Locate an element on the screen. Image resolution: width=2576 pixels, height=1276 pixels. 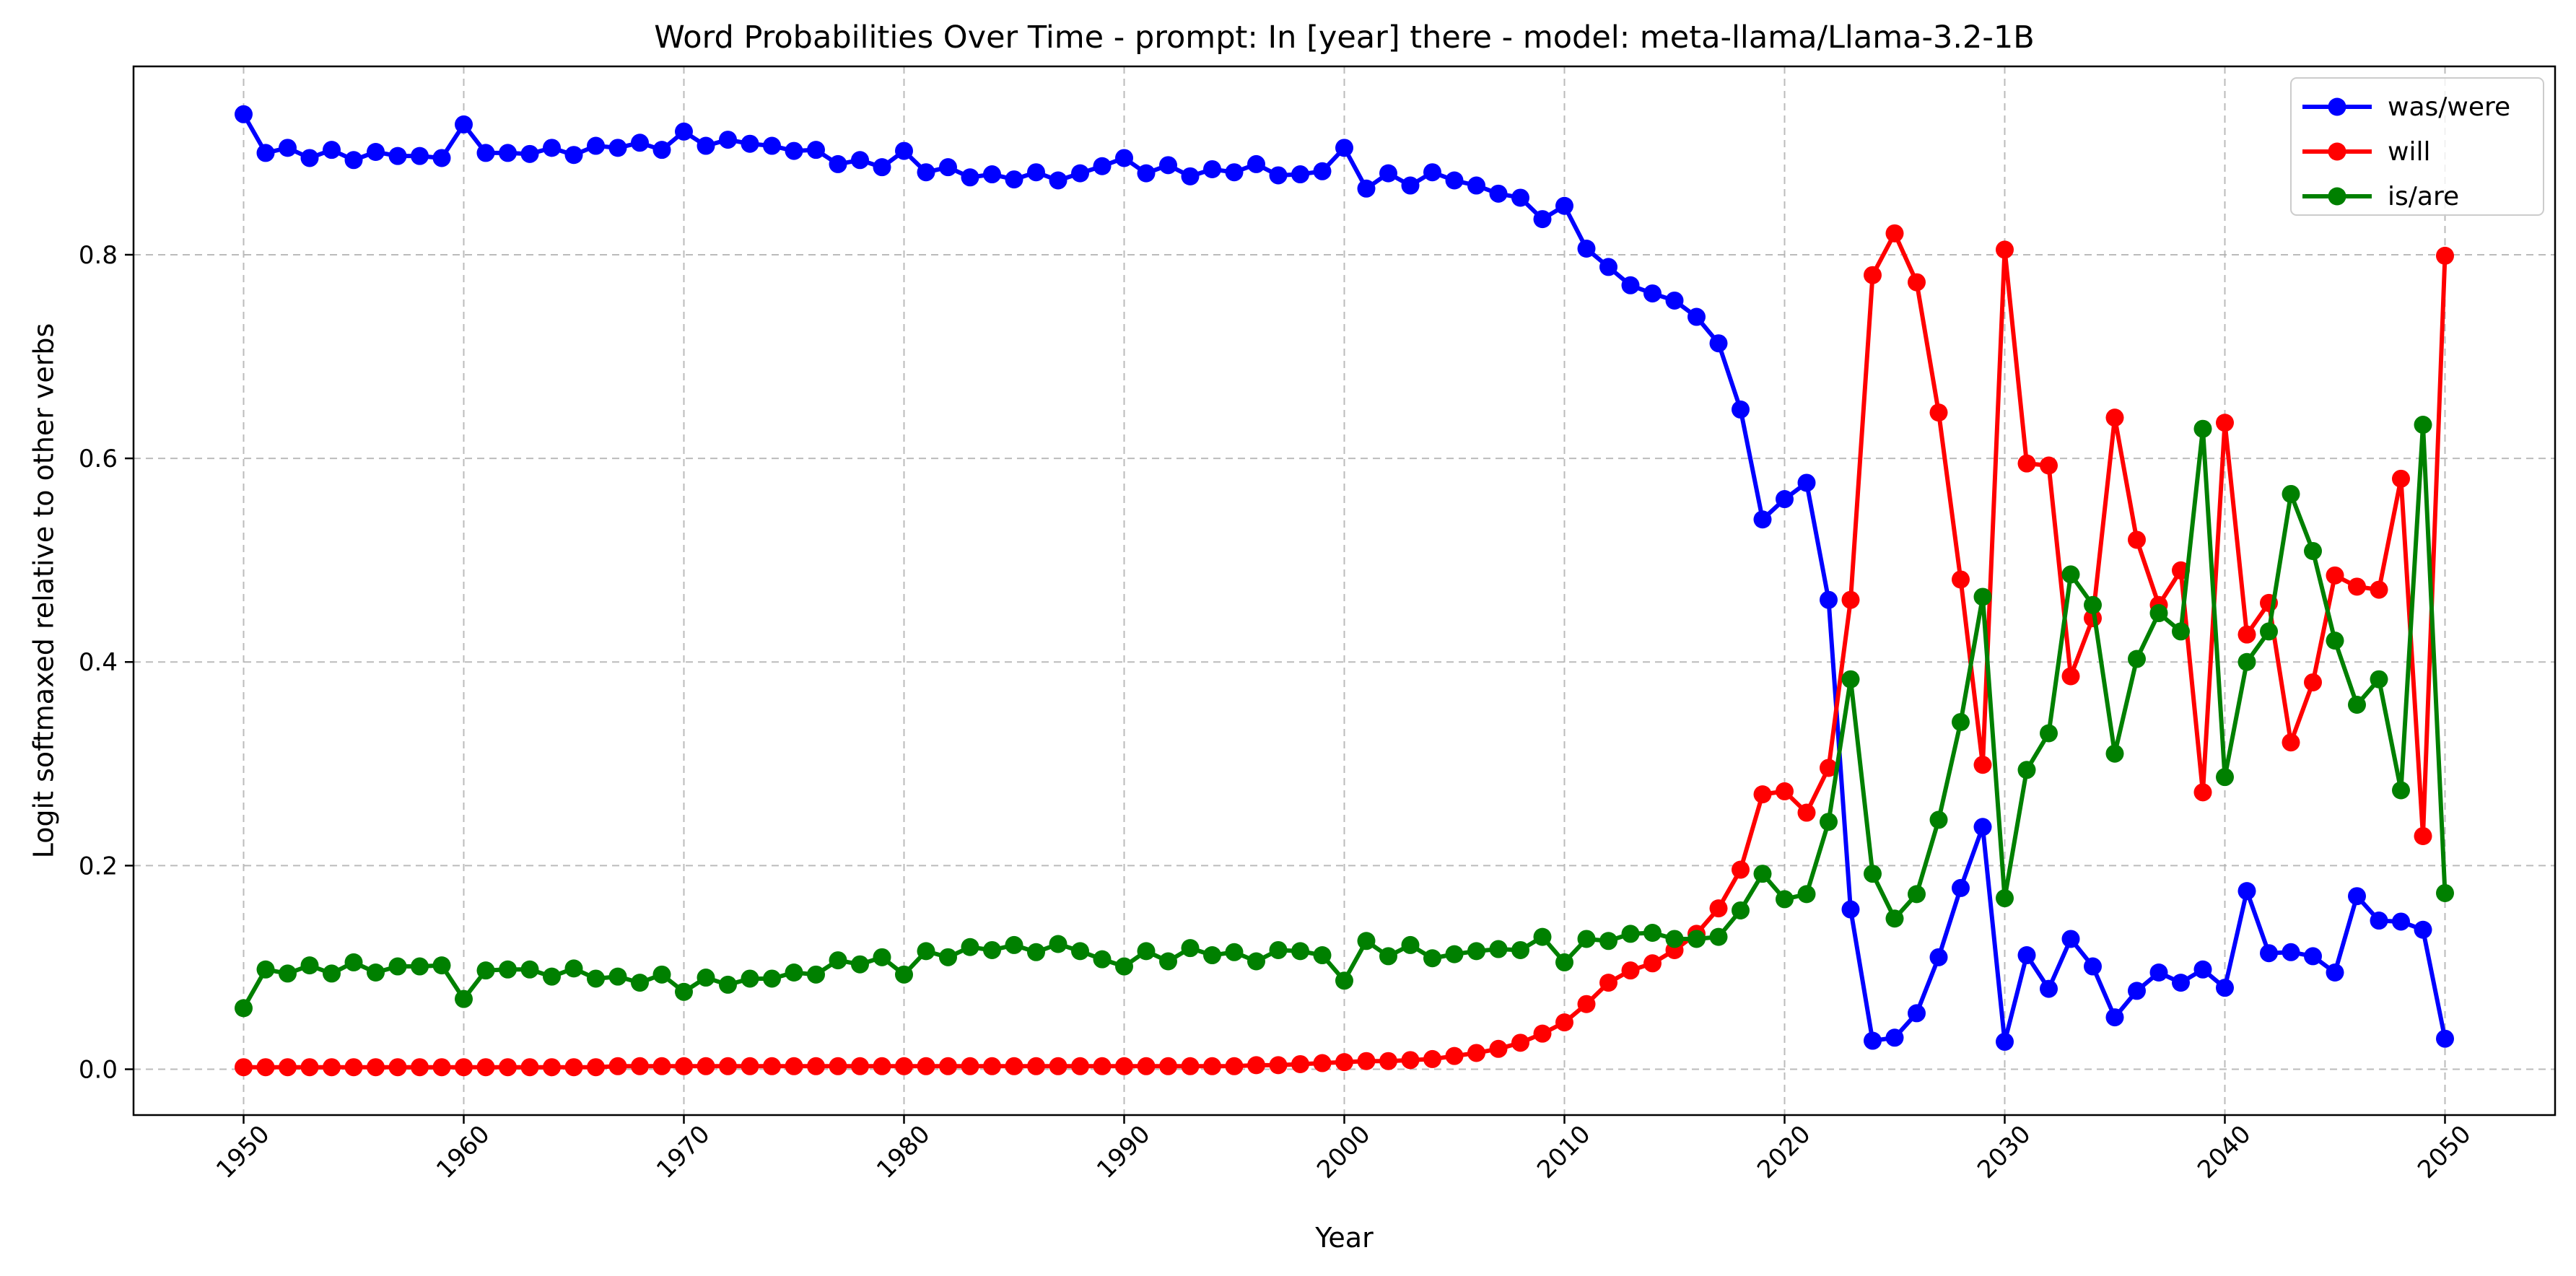
legend-label: will is located at coordinates (2409, 152).